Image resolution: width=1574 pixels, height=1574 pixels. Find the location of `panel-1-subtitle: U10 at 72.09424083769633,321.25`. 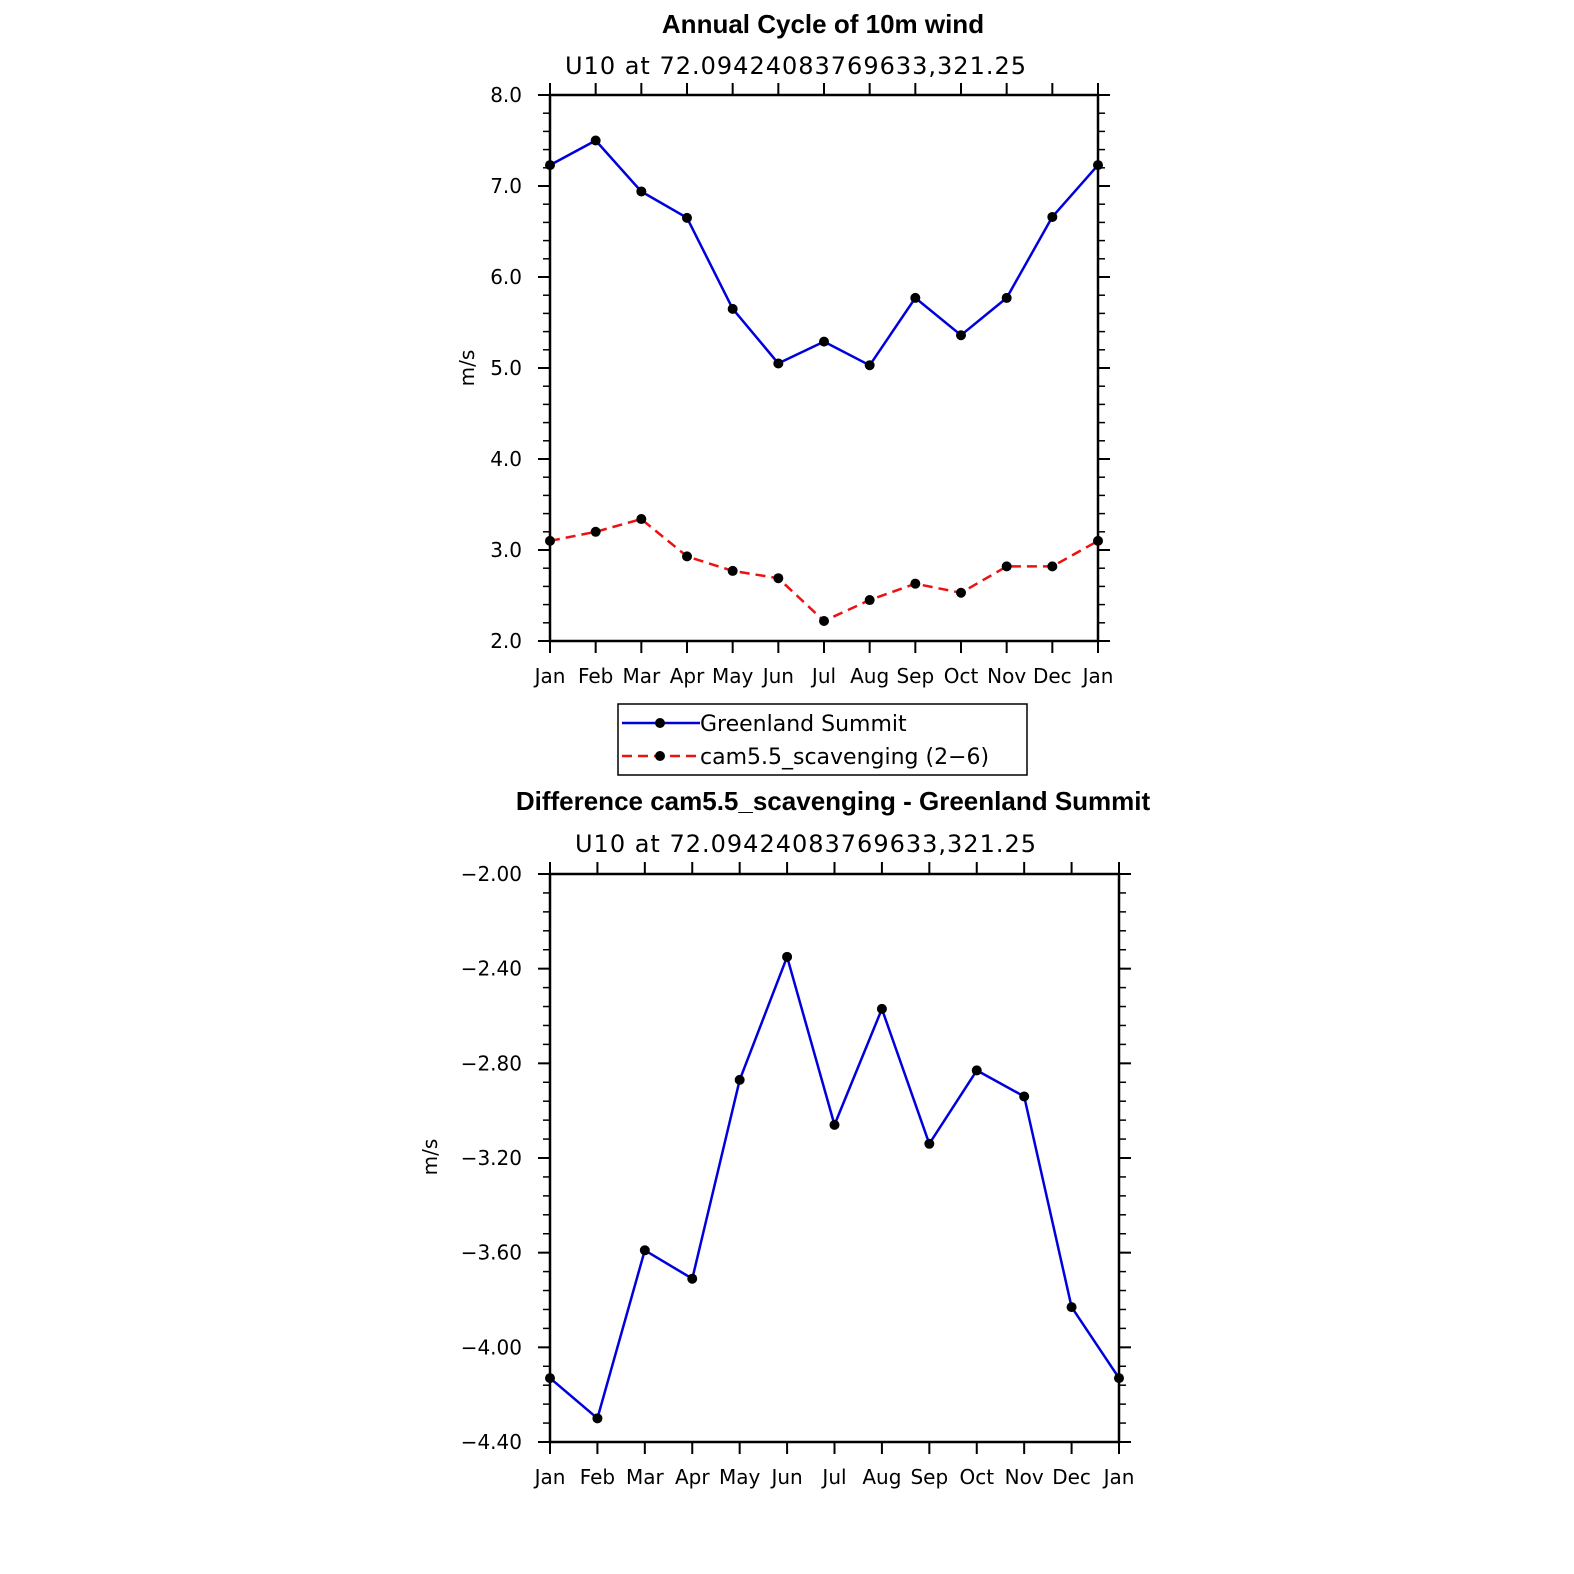

panel-1-subtitle: U10 at 72.09424083769633,321.25 is located at coordinates (796, 66).